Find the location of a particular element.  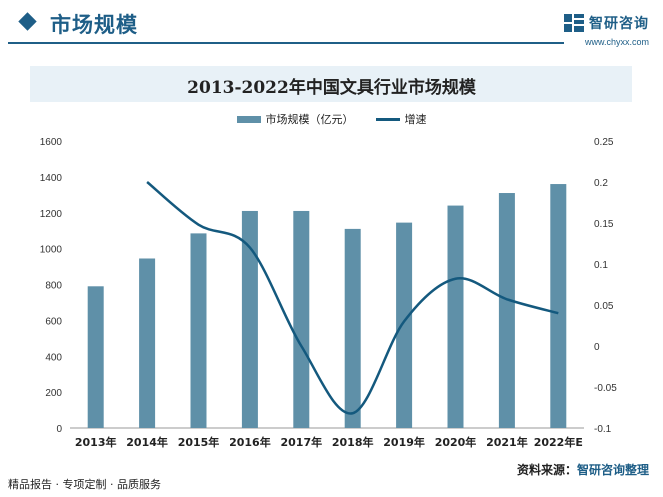

x-tick-label: 2020年 is located at coordinates (456, 442).